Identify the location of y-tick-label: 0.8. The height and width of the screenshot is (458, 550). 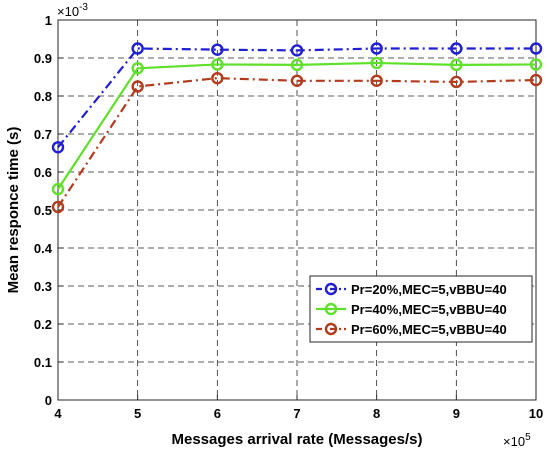
(43, 96).